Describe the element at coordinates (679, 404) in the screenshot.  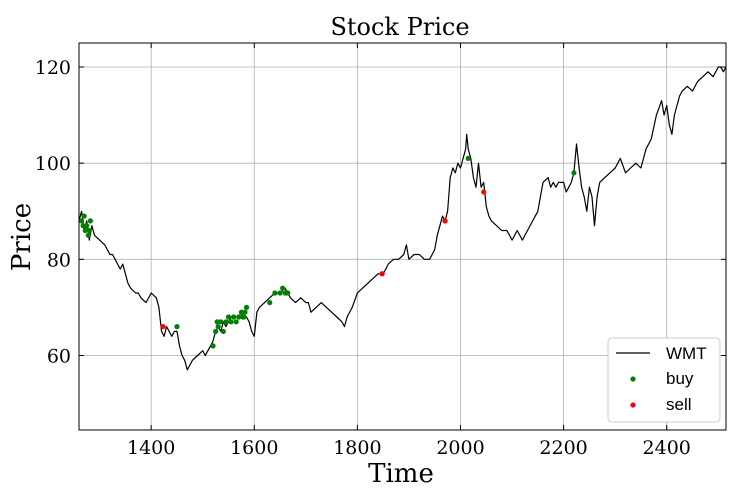
I see `legend-label-sell: sell` at that location.